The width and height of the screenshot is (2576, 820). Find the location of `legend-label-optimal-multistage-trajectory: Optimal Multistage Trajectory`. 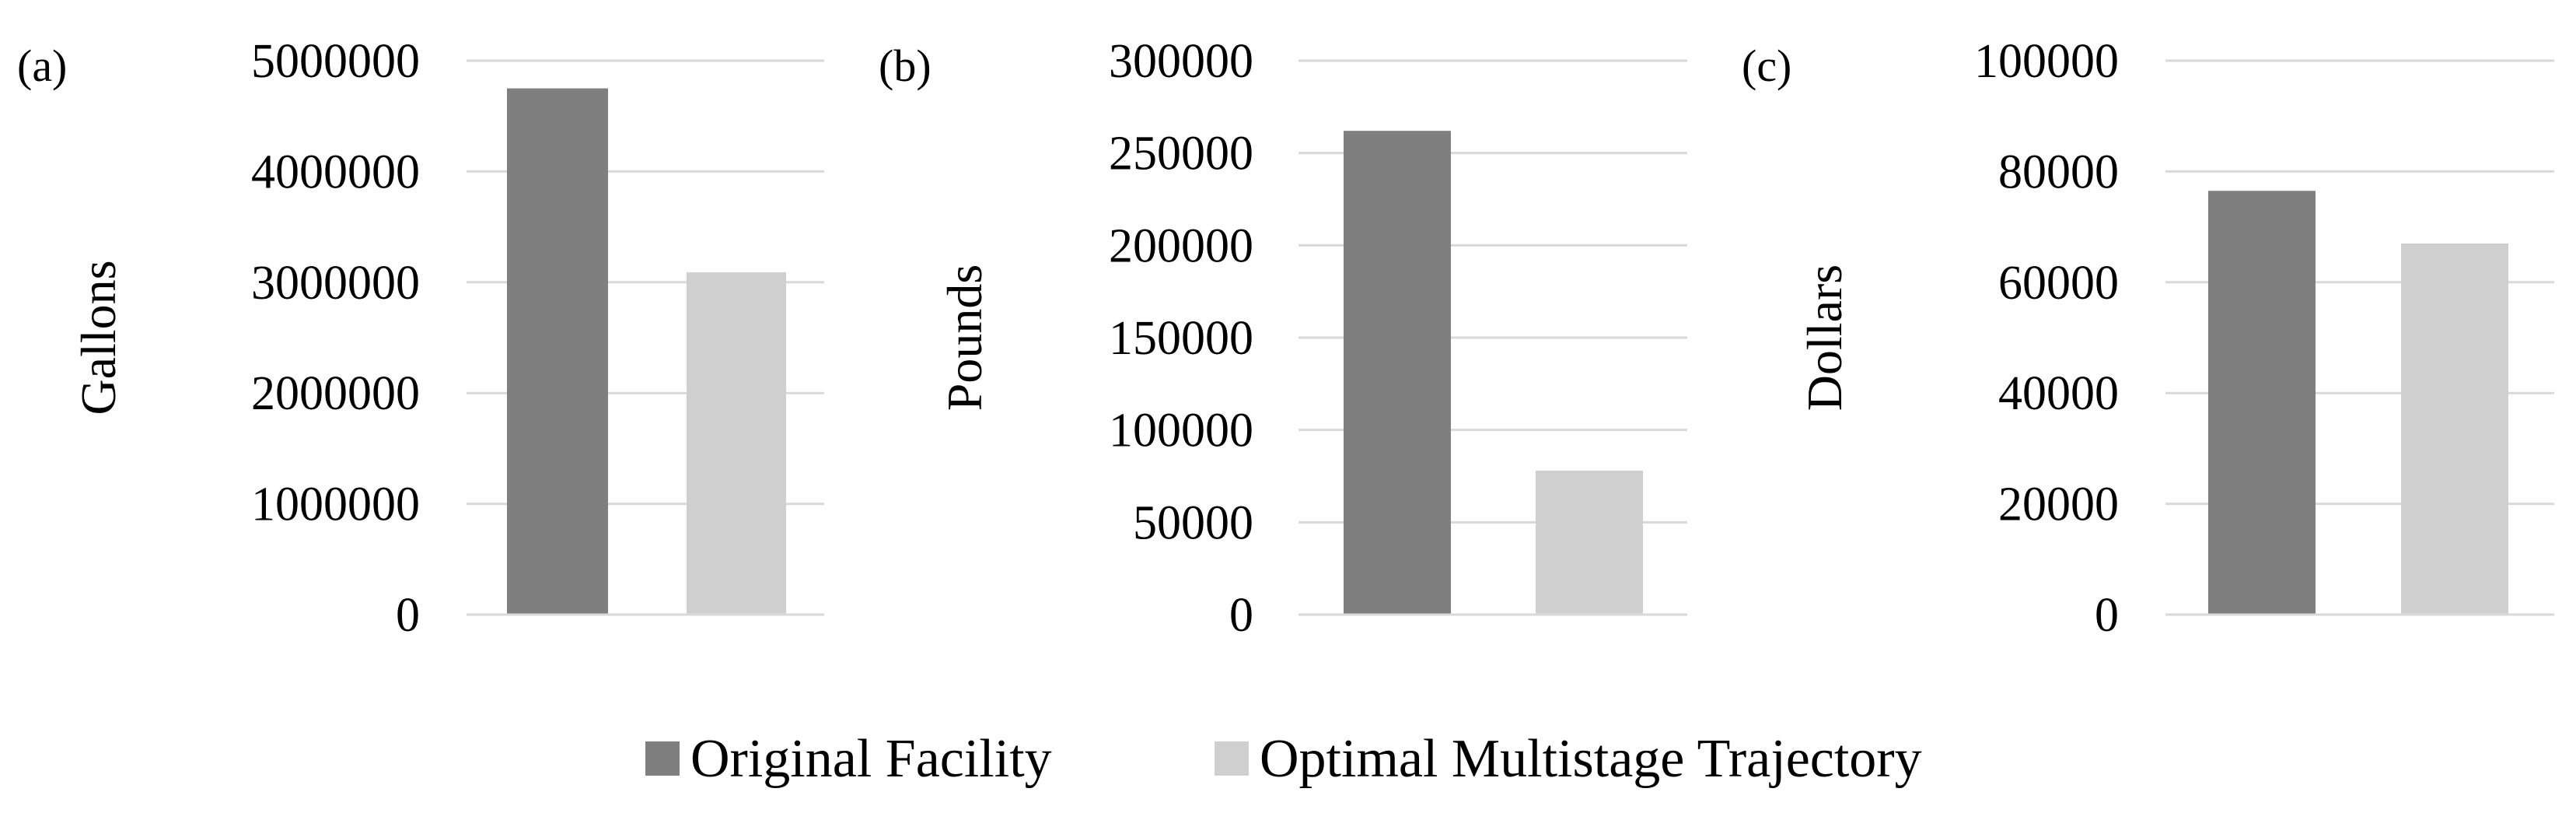

legend-label-optimal-multistage-trajectory: Optimal Multistage Trajectory is located at coordinates (1591, 759).